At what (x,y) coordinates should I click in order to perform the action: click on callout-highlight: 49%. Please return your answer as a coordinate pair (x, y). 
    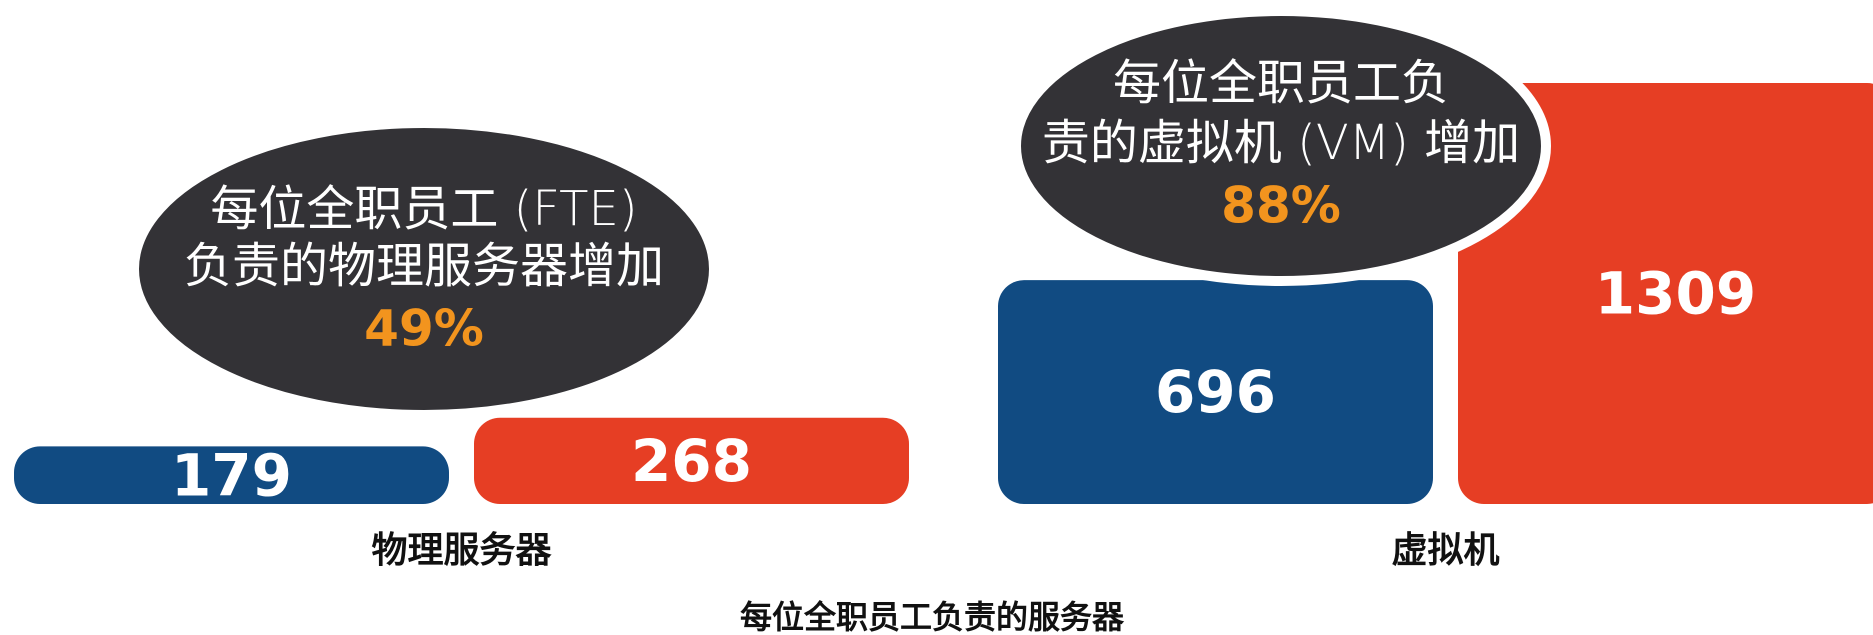
    Looking at the image, I should click on (424, 329).